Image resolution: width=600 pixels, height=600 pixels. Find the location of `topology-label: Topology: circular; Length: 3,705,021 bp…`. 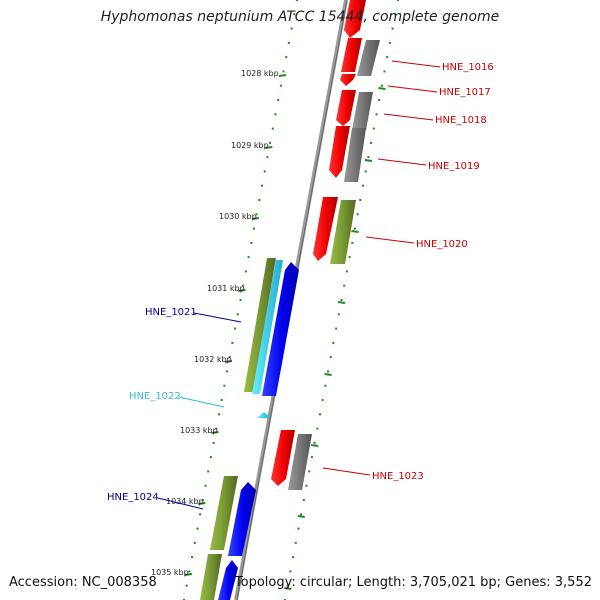

topology-label: Topology: circular; Length: 3,705,021 bp… is located at coordinates (413, 582).